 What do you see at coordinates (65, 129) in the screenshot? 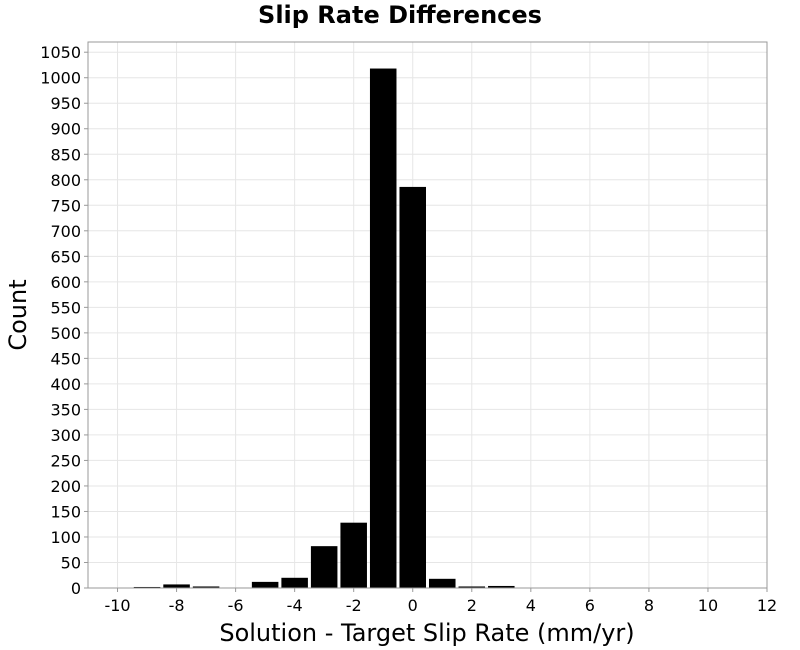
I see `y-tick-label: 900` at bounding box center [65, 129].